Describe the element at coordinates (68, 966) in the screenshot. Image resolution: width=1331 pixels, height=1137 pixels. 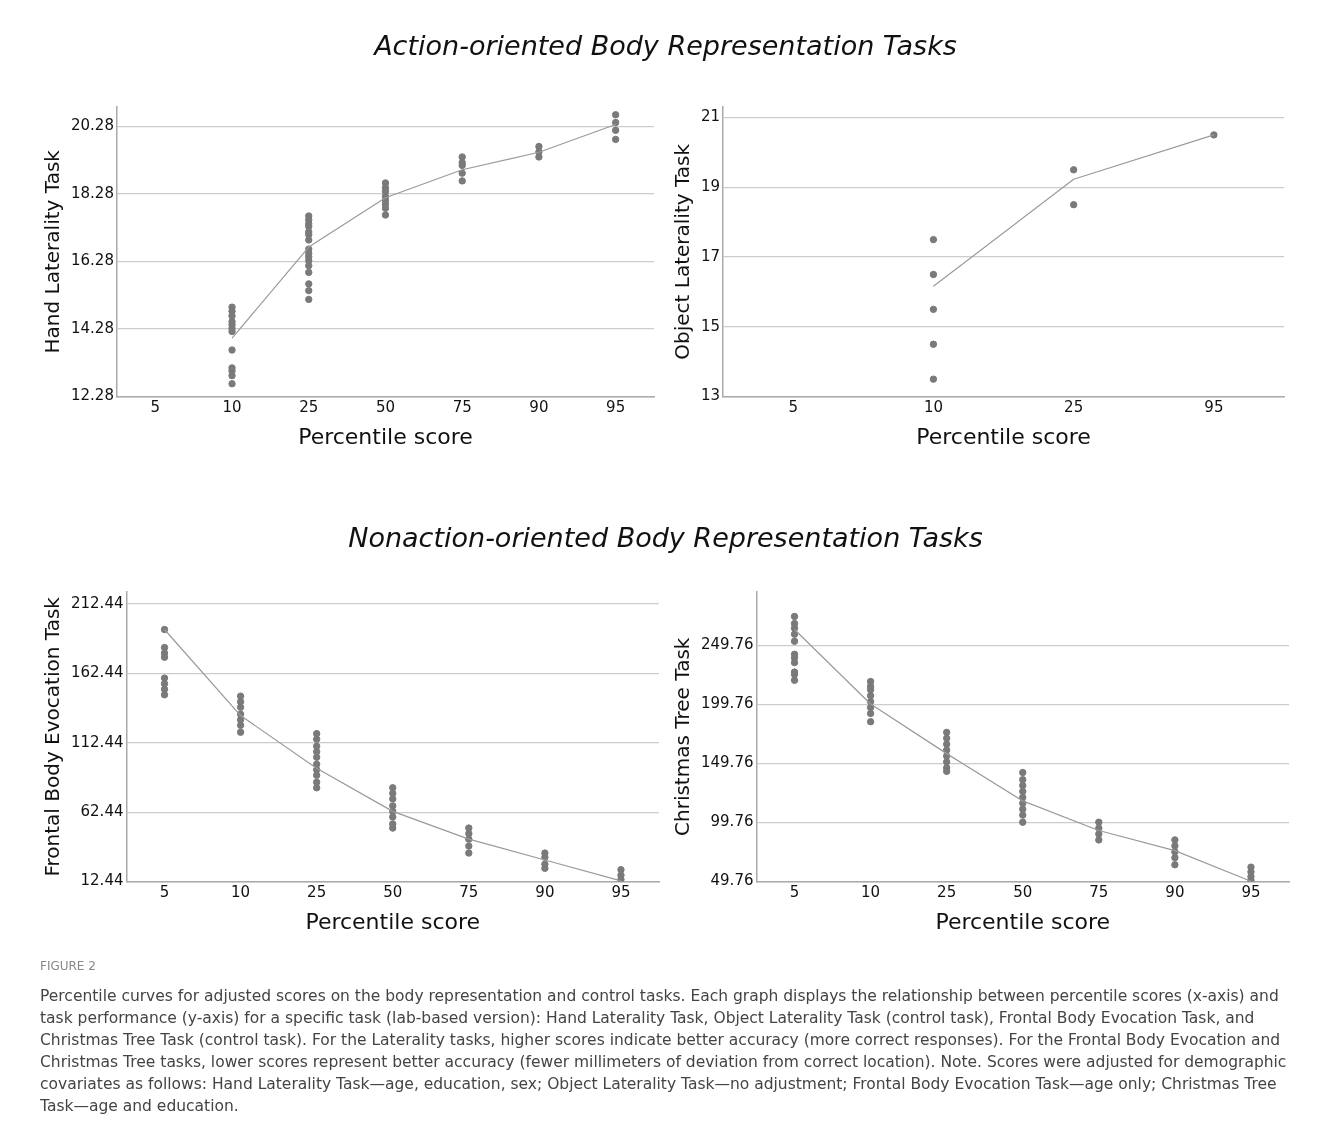
I see `caption: FIGURE 2` at that location.